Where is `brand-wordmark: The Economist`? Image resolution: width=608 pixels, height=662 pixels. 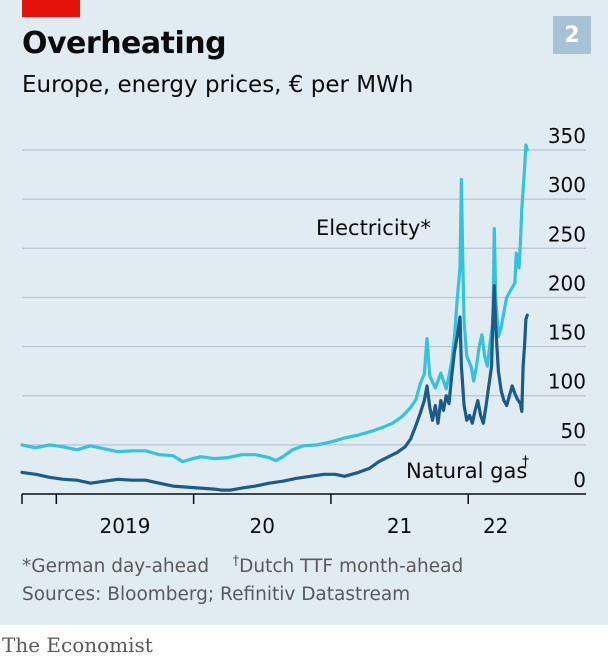
brand-wordmark: The Economist is located at coordinates (77, 645).